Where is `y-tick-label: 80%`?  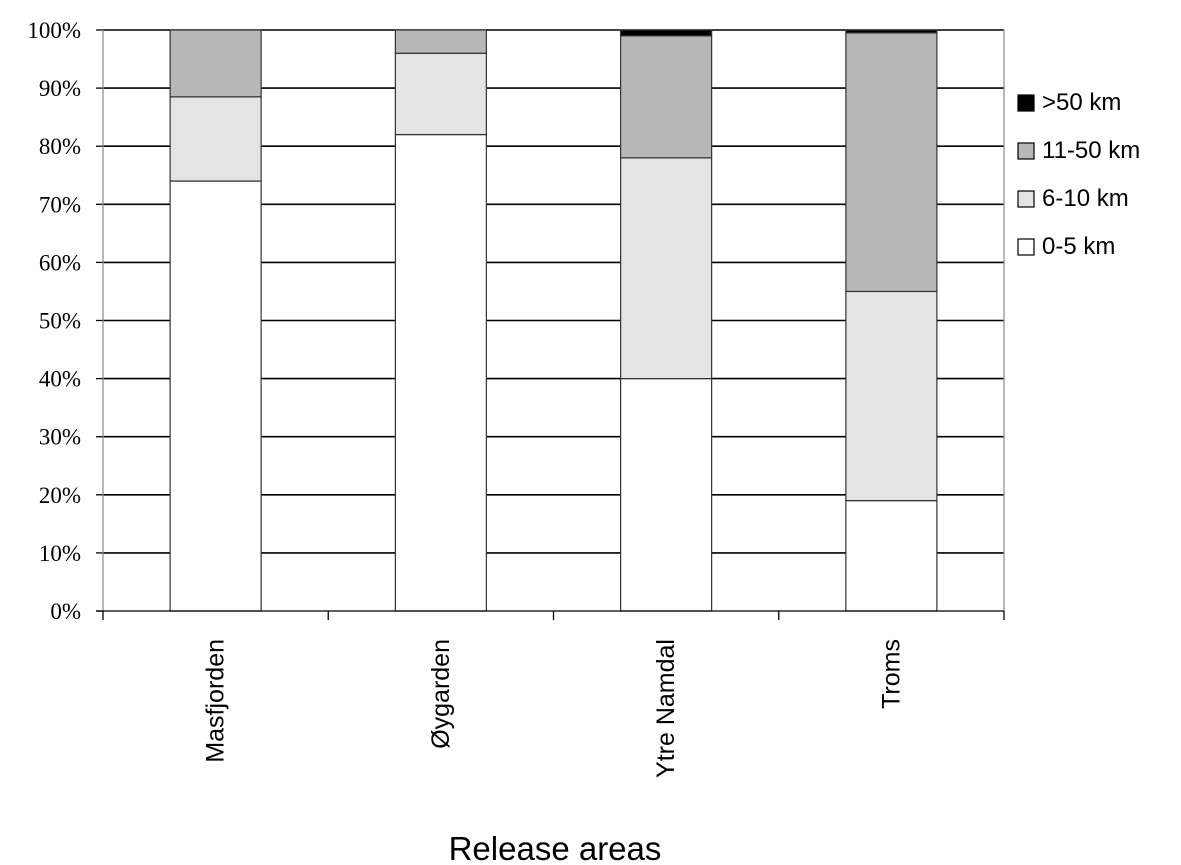 y-tick-label: 80% is located at coordinates (60, 146).